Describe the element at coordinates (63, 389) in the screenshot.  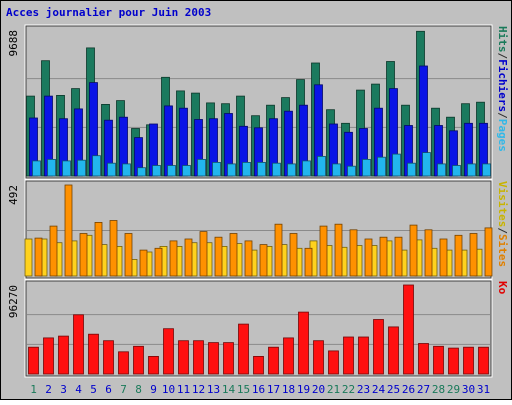
I see `day-label: 3` at that location.